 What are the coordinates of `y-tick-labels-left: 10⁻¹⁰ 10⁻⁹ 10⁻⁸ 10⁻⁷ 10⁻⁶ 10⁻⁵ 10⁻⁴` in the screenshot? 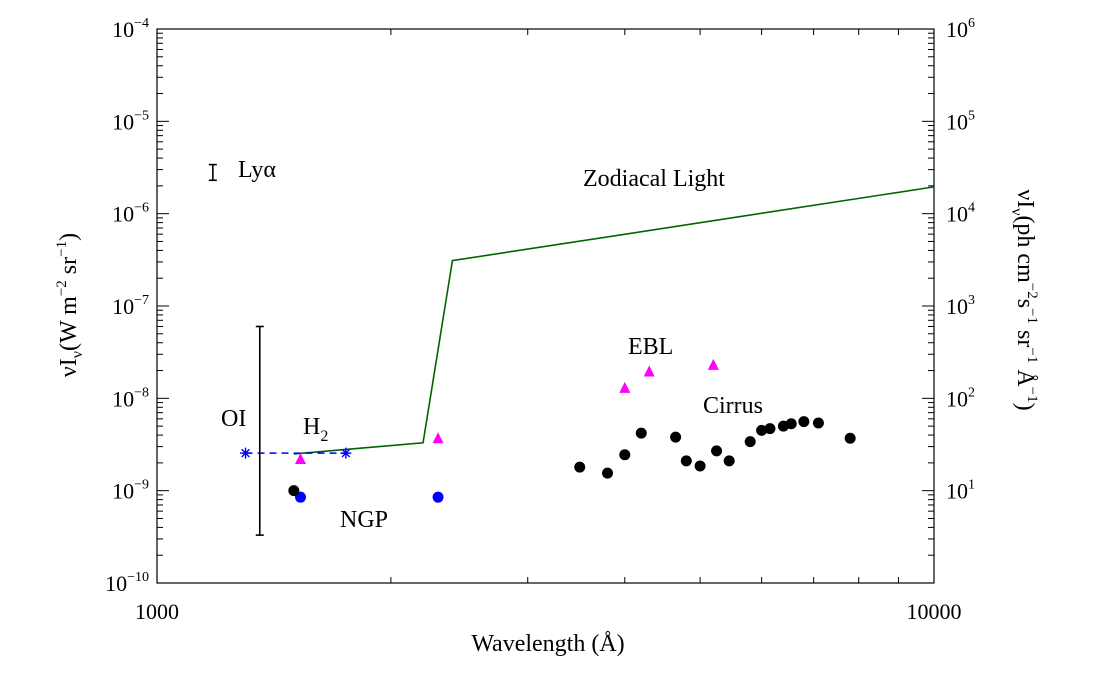 It's located at (127, 306).